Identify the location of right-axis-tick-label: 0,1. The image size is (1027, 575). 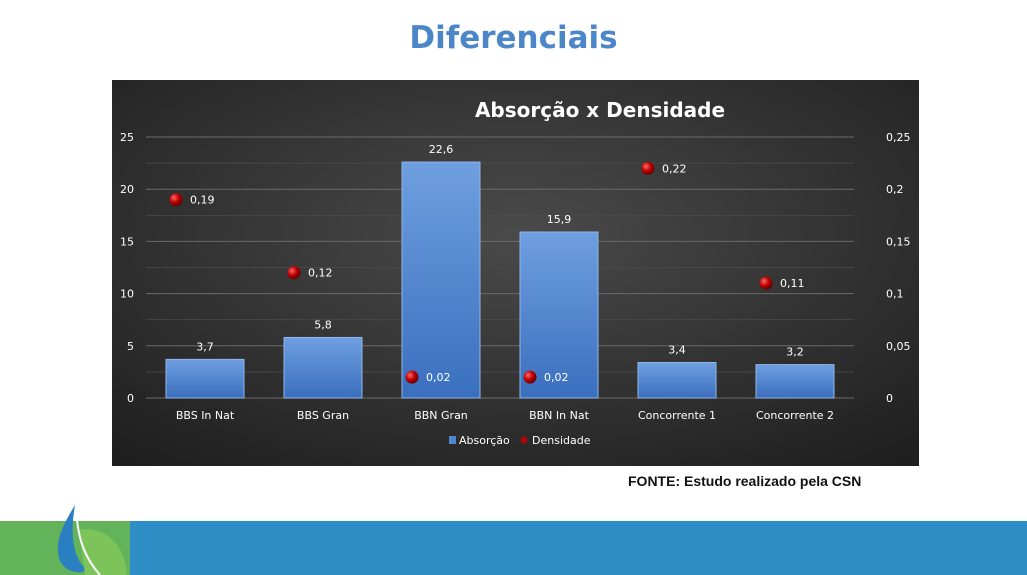
(895, 294).